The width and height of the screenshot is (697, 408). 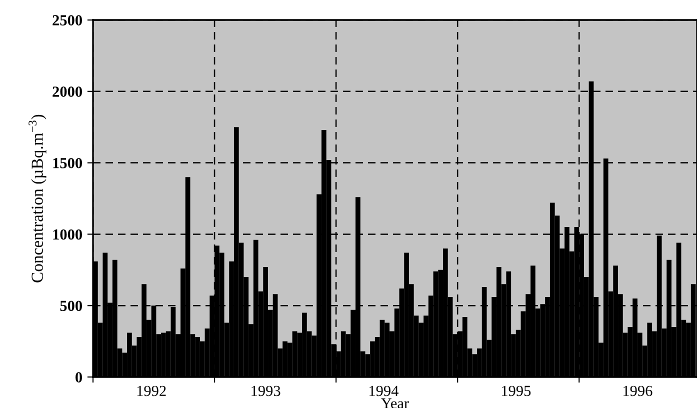 I want to click on y-tick-label: 1500, so click(x=67, y=163).